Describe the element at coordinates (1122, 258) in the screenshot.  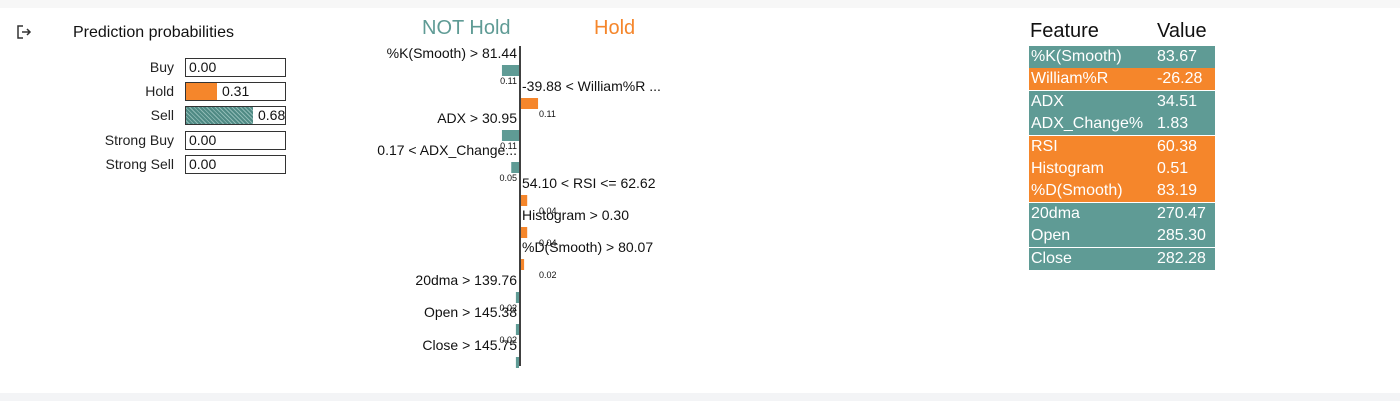
I see `feature-row: Close 282.28` at that location.